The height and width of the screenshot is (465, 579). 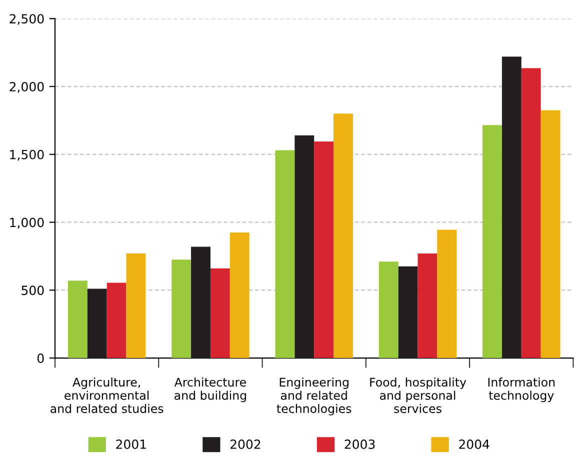 What do you see at coordinates (359, 444) in the screenshot?
I see `legend-label: 2003` at bounding box center [359, 444].